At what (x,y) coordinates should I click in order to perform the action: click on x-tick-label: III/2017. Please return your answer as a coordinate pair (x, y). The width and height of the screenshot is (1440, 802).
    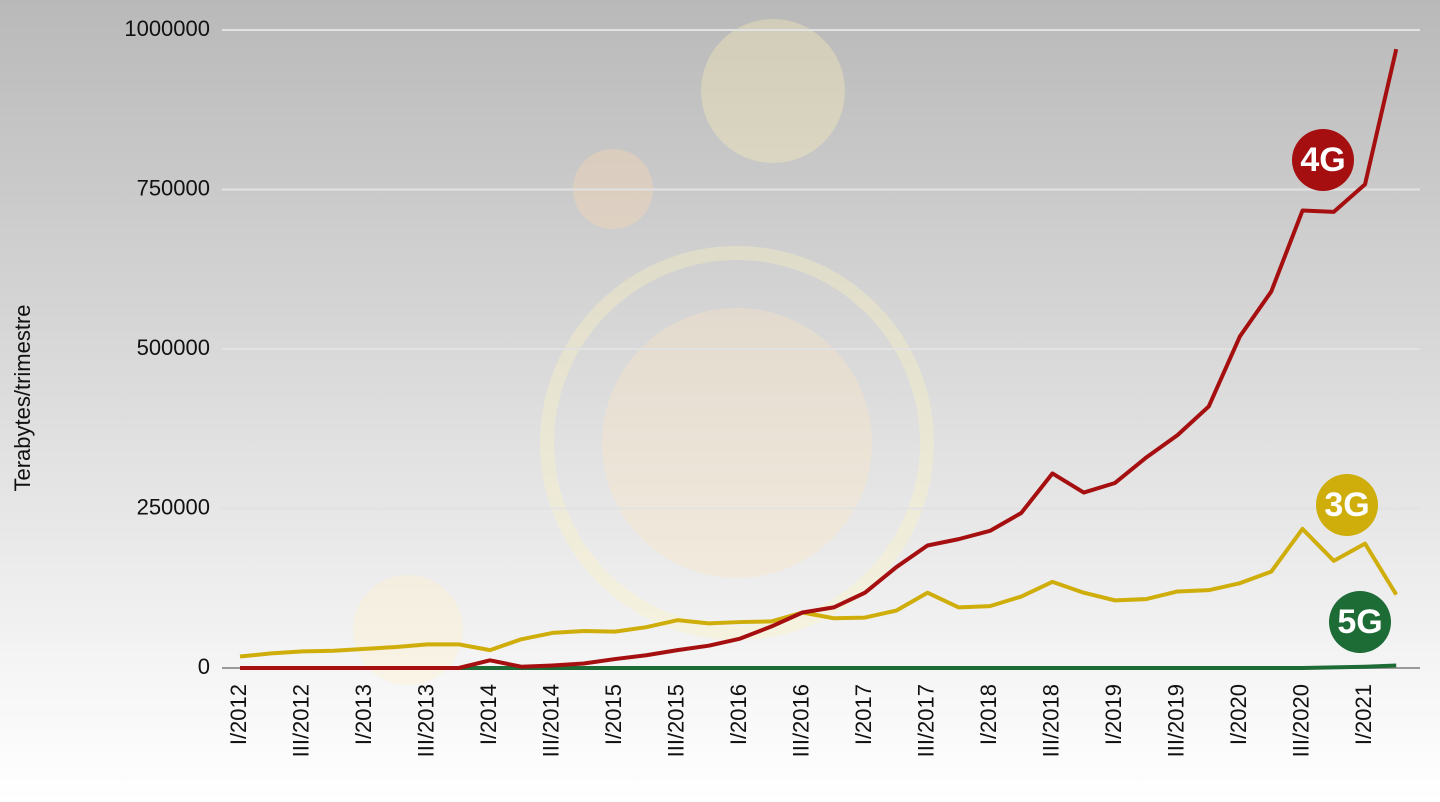
    Looking at the image, I should click on (925, 720).